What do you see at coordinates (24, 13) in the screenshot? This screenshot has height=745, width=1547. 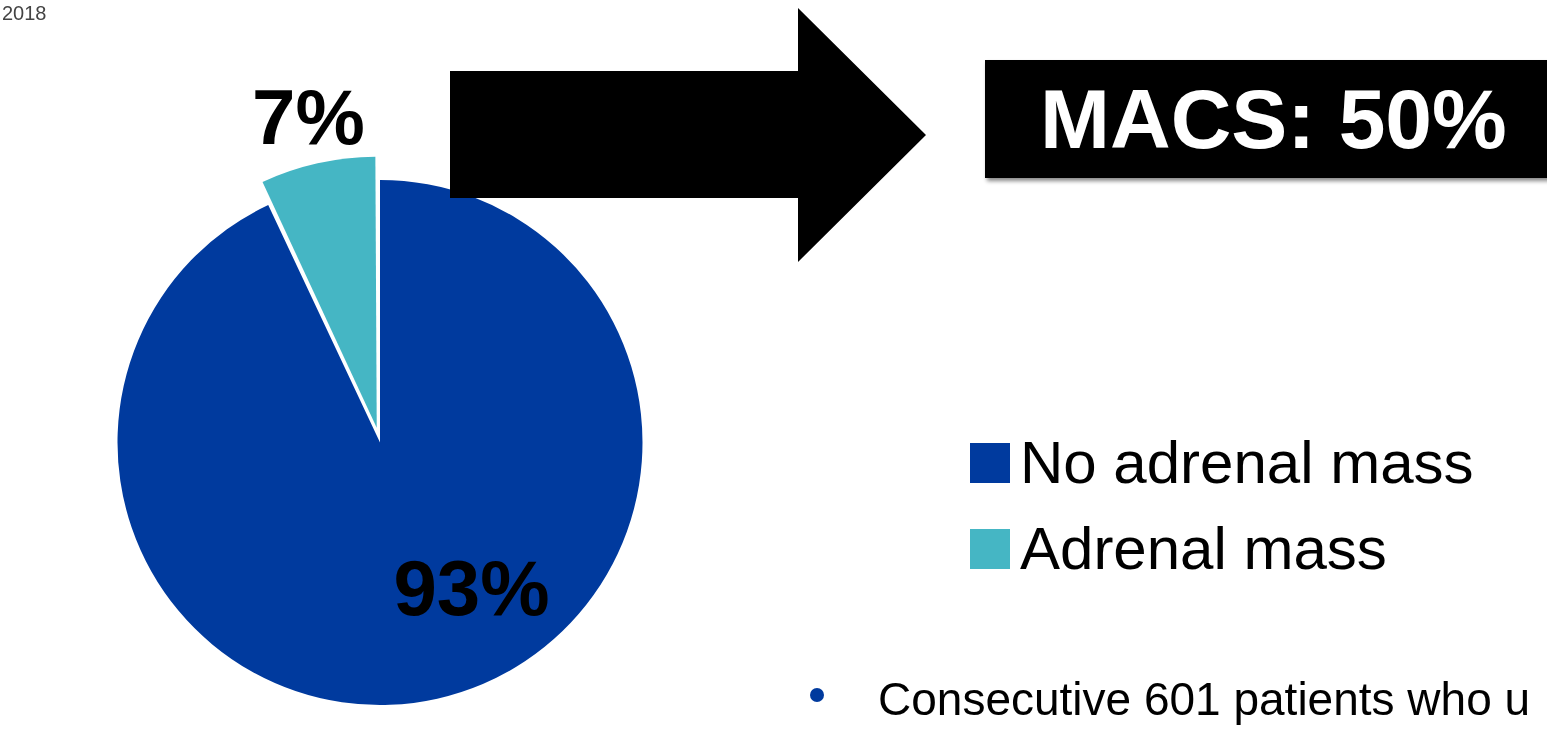 I see `text: 2018` at bounding box center [24, 13].